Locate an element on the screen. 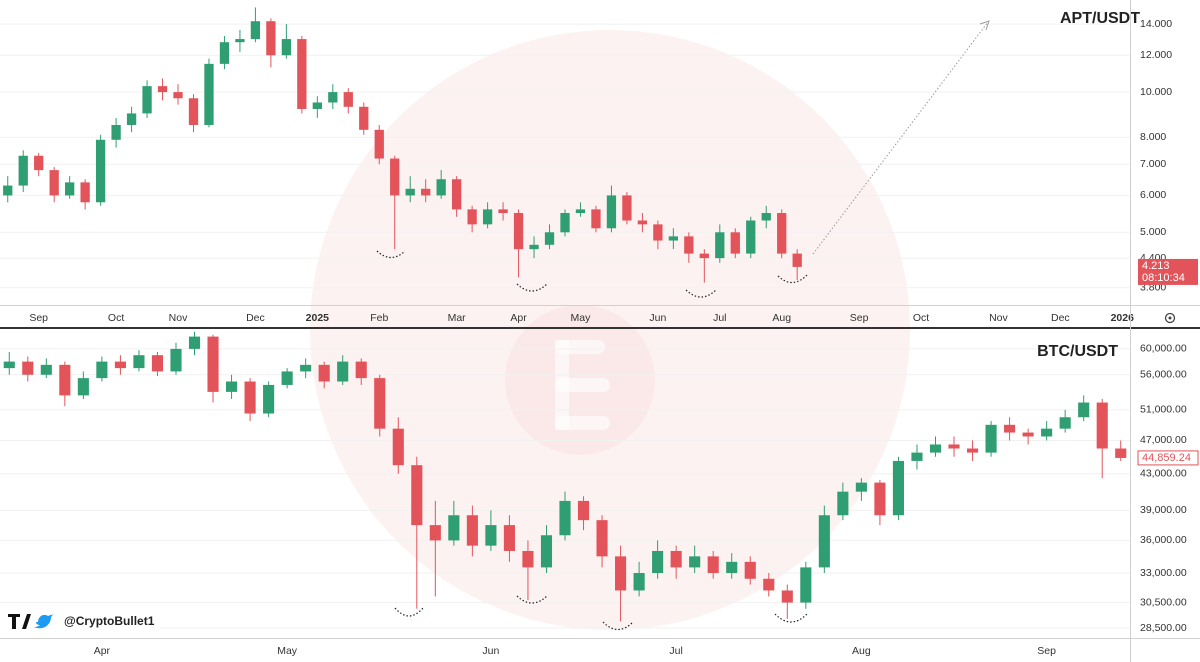  y-tick-label: 7.000 is located at coordinates (1153, 164).